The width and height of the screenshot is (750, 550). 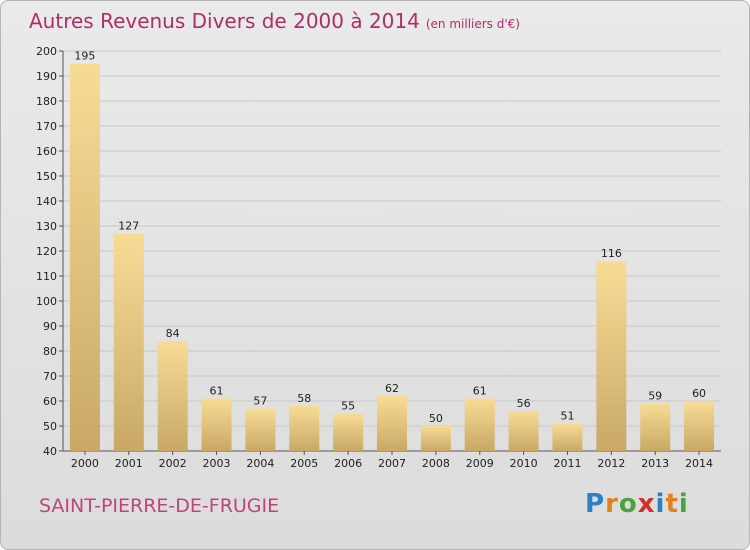 What do you see at coordinates (436, 463) in the screenshot?
I see `x-tick-label: 2008` at bounding box center [436, 463].